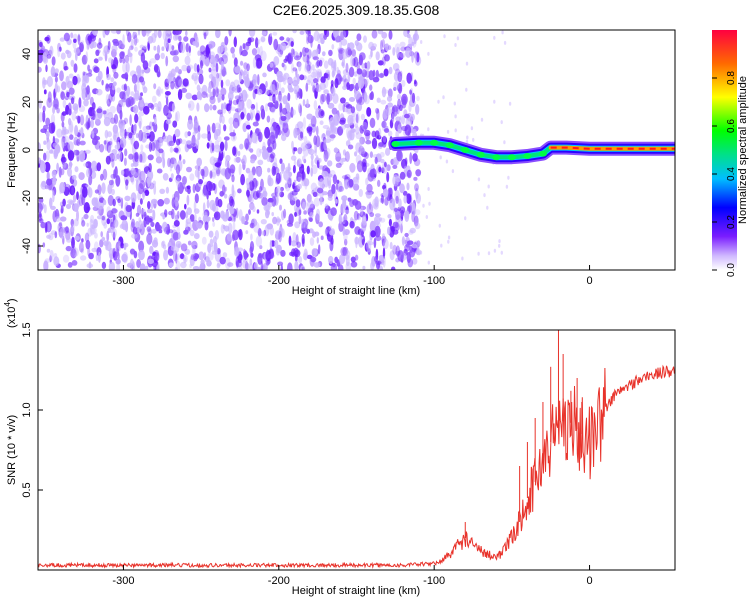  What do you see at coordinates (10, 313) in the screenshot?
I see `snr-y-multiplier: (x104)` at bounding box center [10, 313].